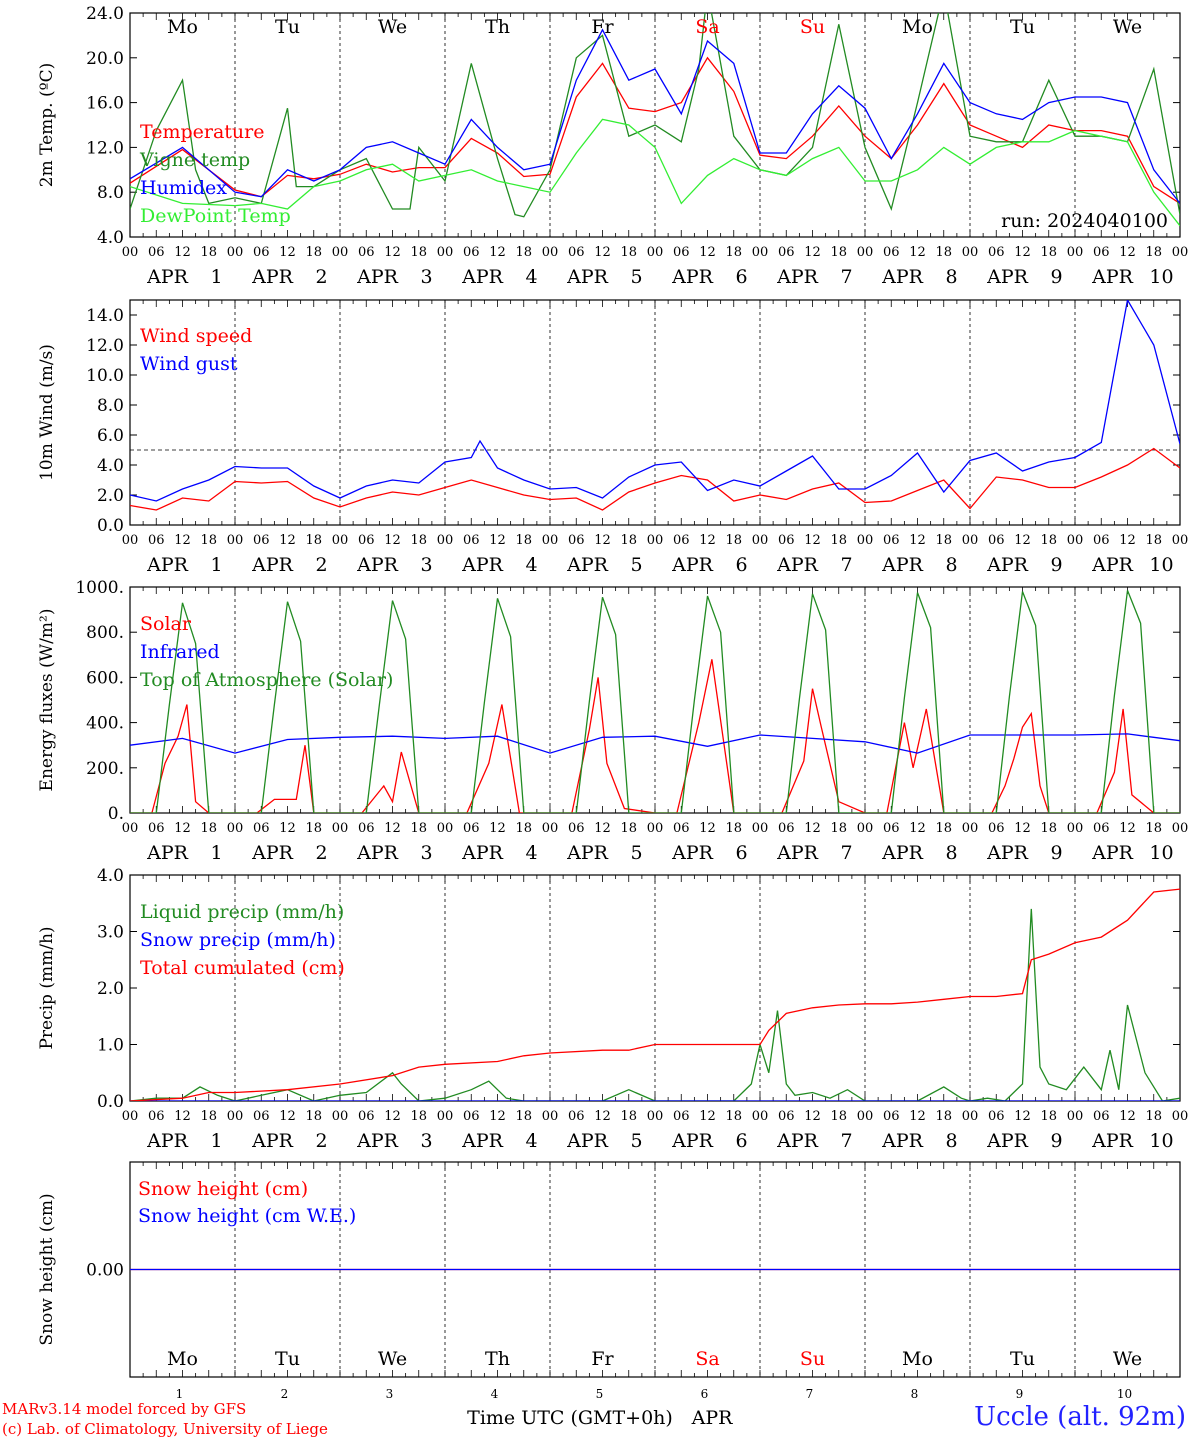 The image size is (1194, 1440). Describe the element at coordinates (1020, 1394) in the screenshot. I see `day-number-label: 9` at that location.